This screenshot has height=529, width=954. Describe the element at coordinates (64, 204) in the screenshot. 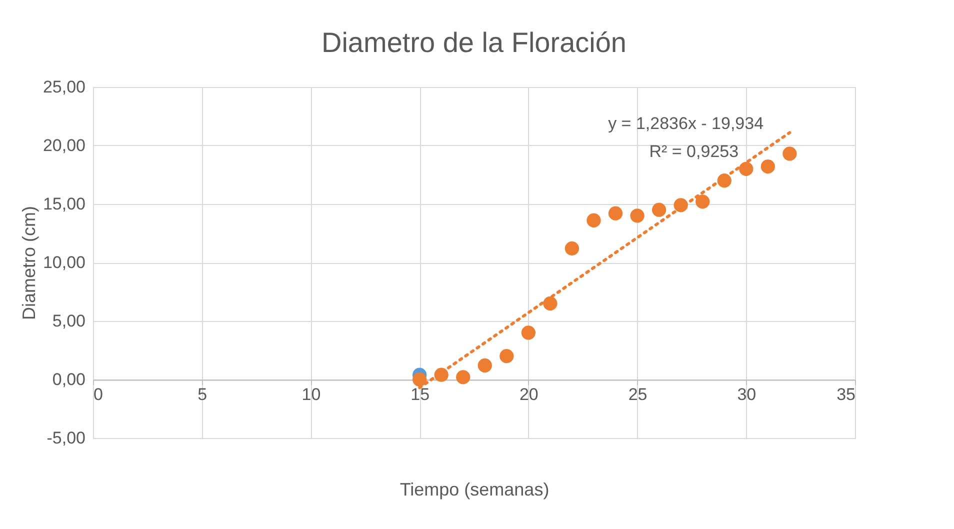

I see `y-tick-label: 15,00` at that location.